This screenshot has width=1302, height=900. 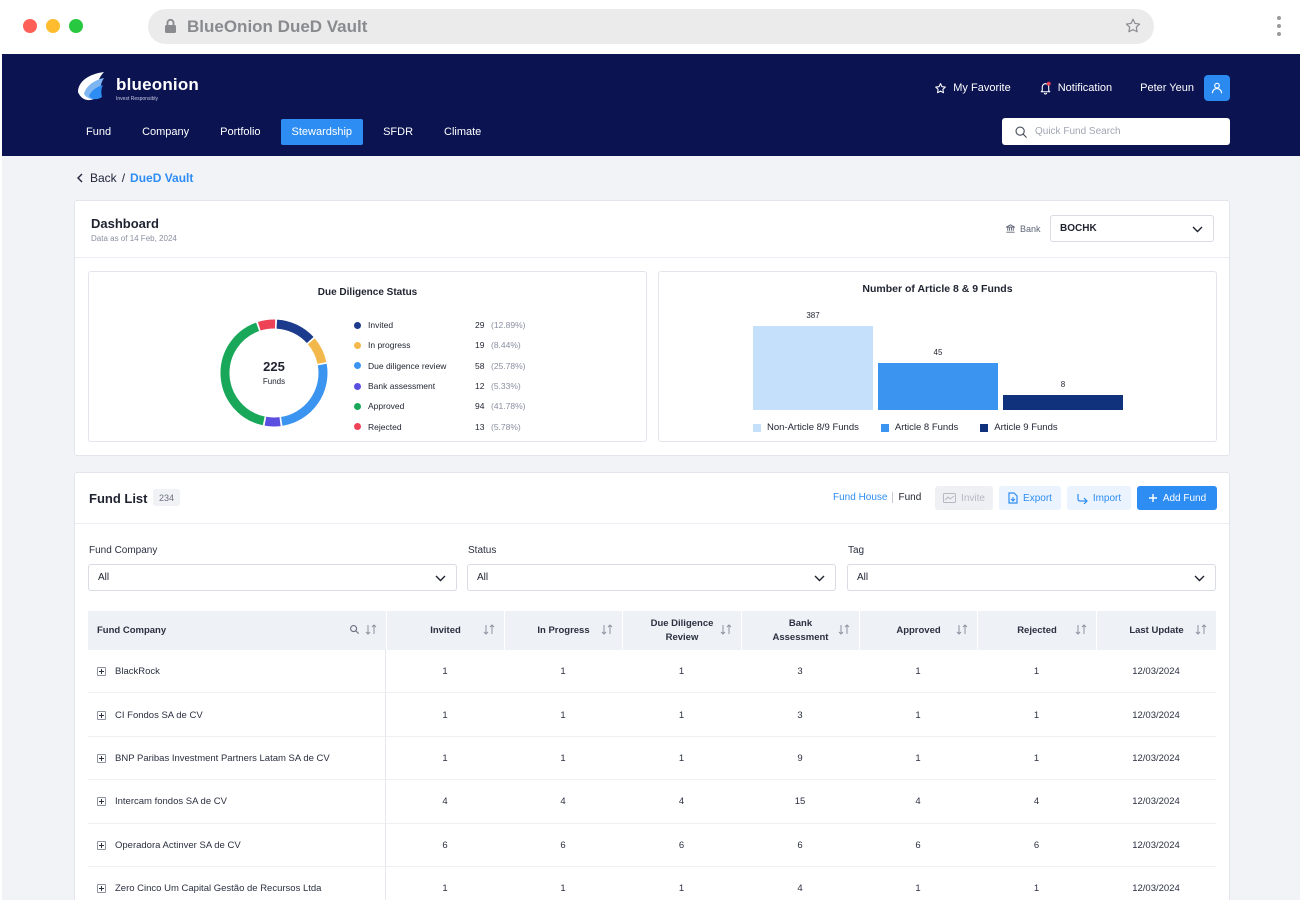 What do you see at coordinates (1177, 498) in the screenshot?
I see `add-fund-button: Add Fund` at bounding box center [1177, 498].